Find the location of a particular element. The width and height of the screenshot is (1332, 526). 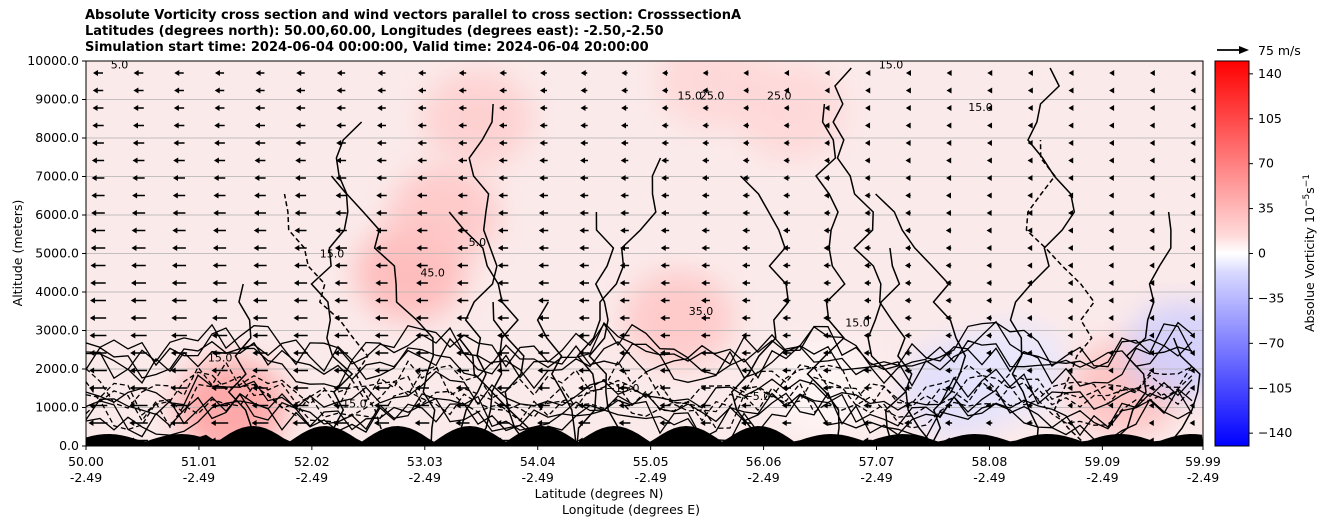

colorbar-label-text: Absolue Vorticity 10 is located at coordinates (1309, 269).